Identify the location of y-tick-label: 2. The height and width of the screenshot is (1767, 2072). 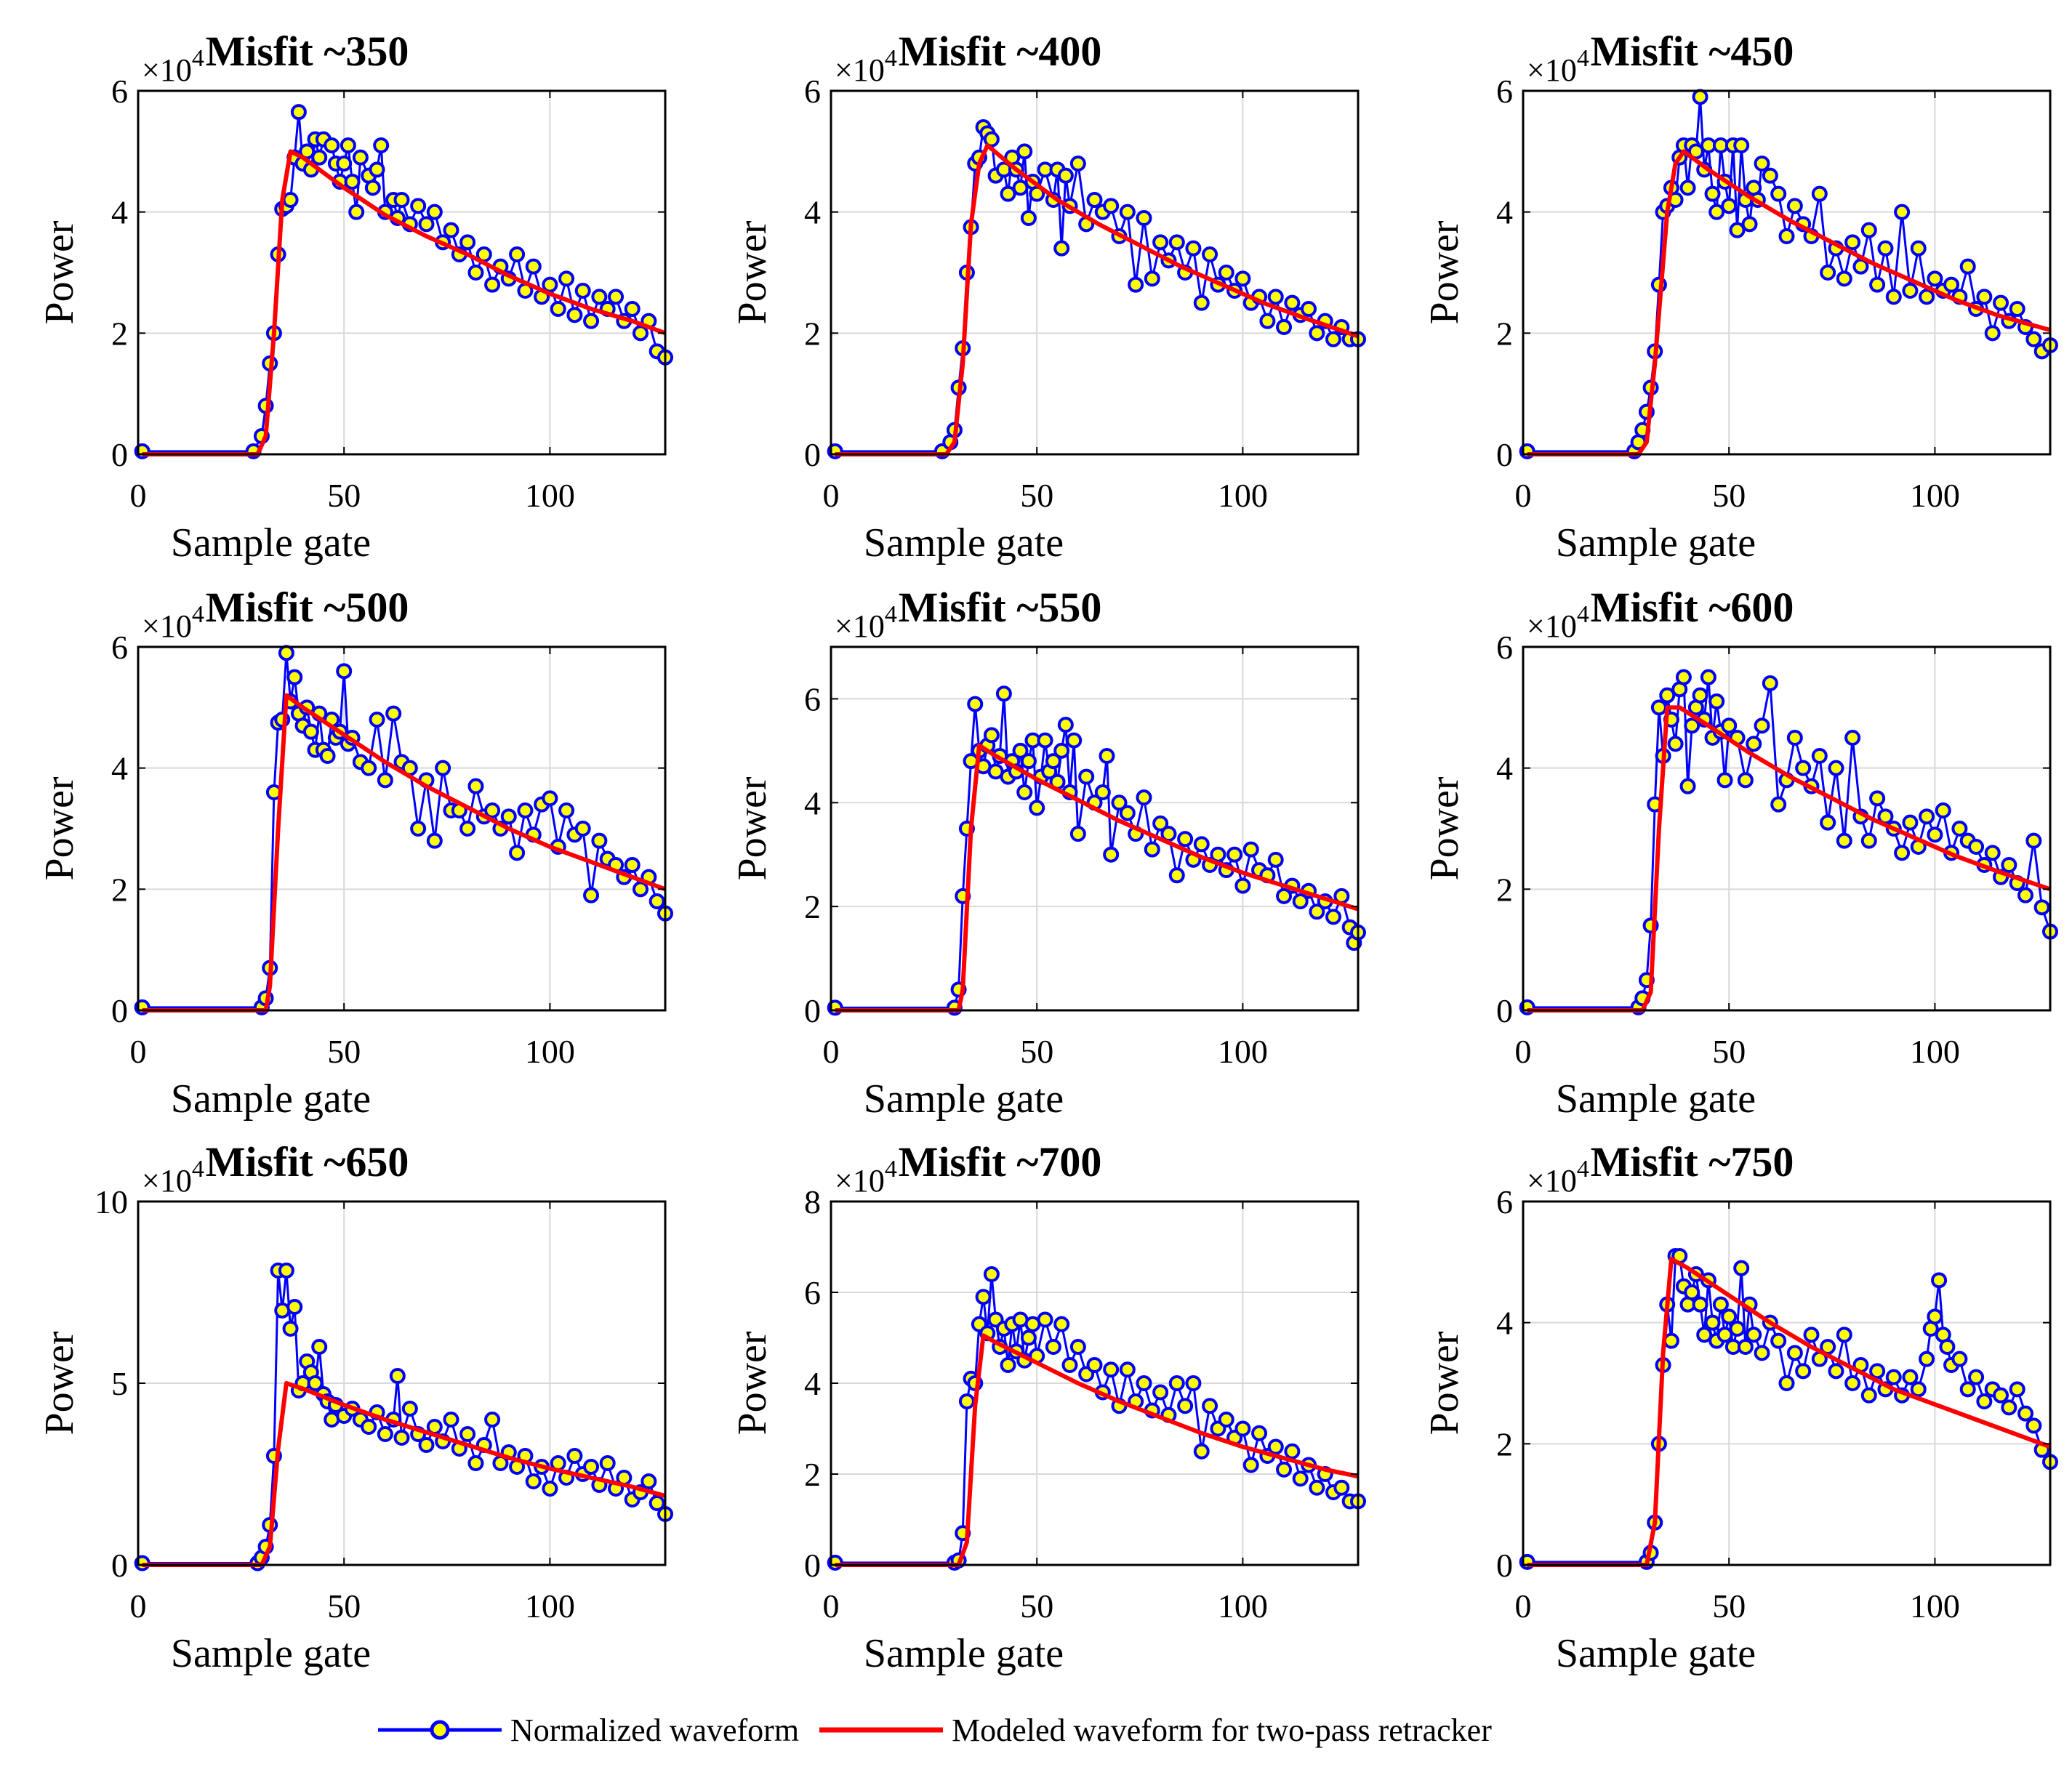
(812, 906).